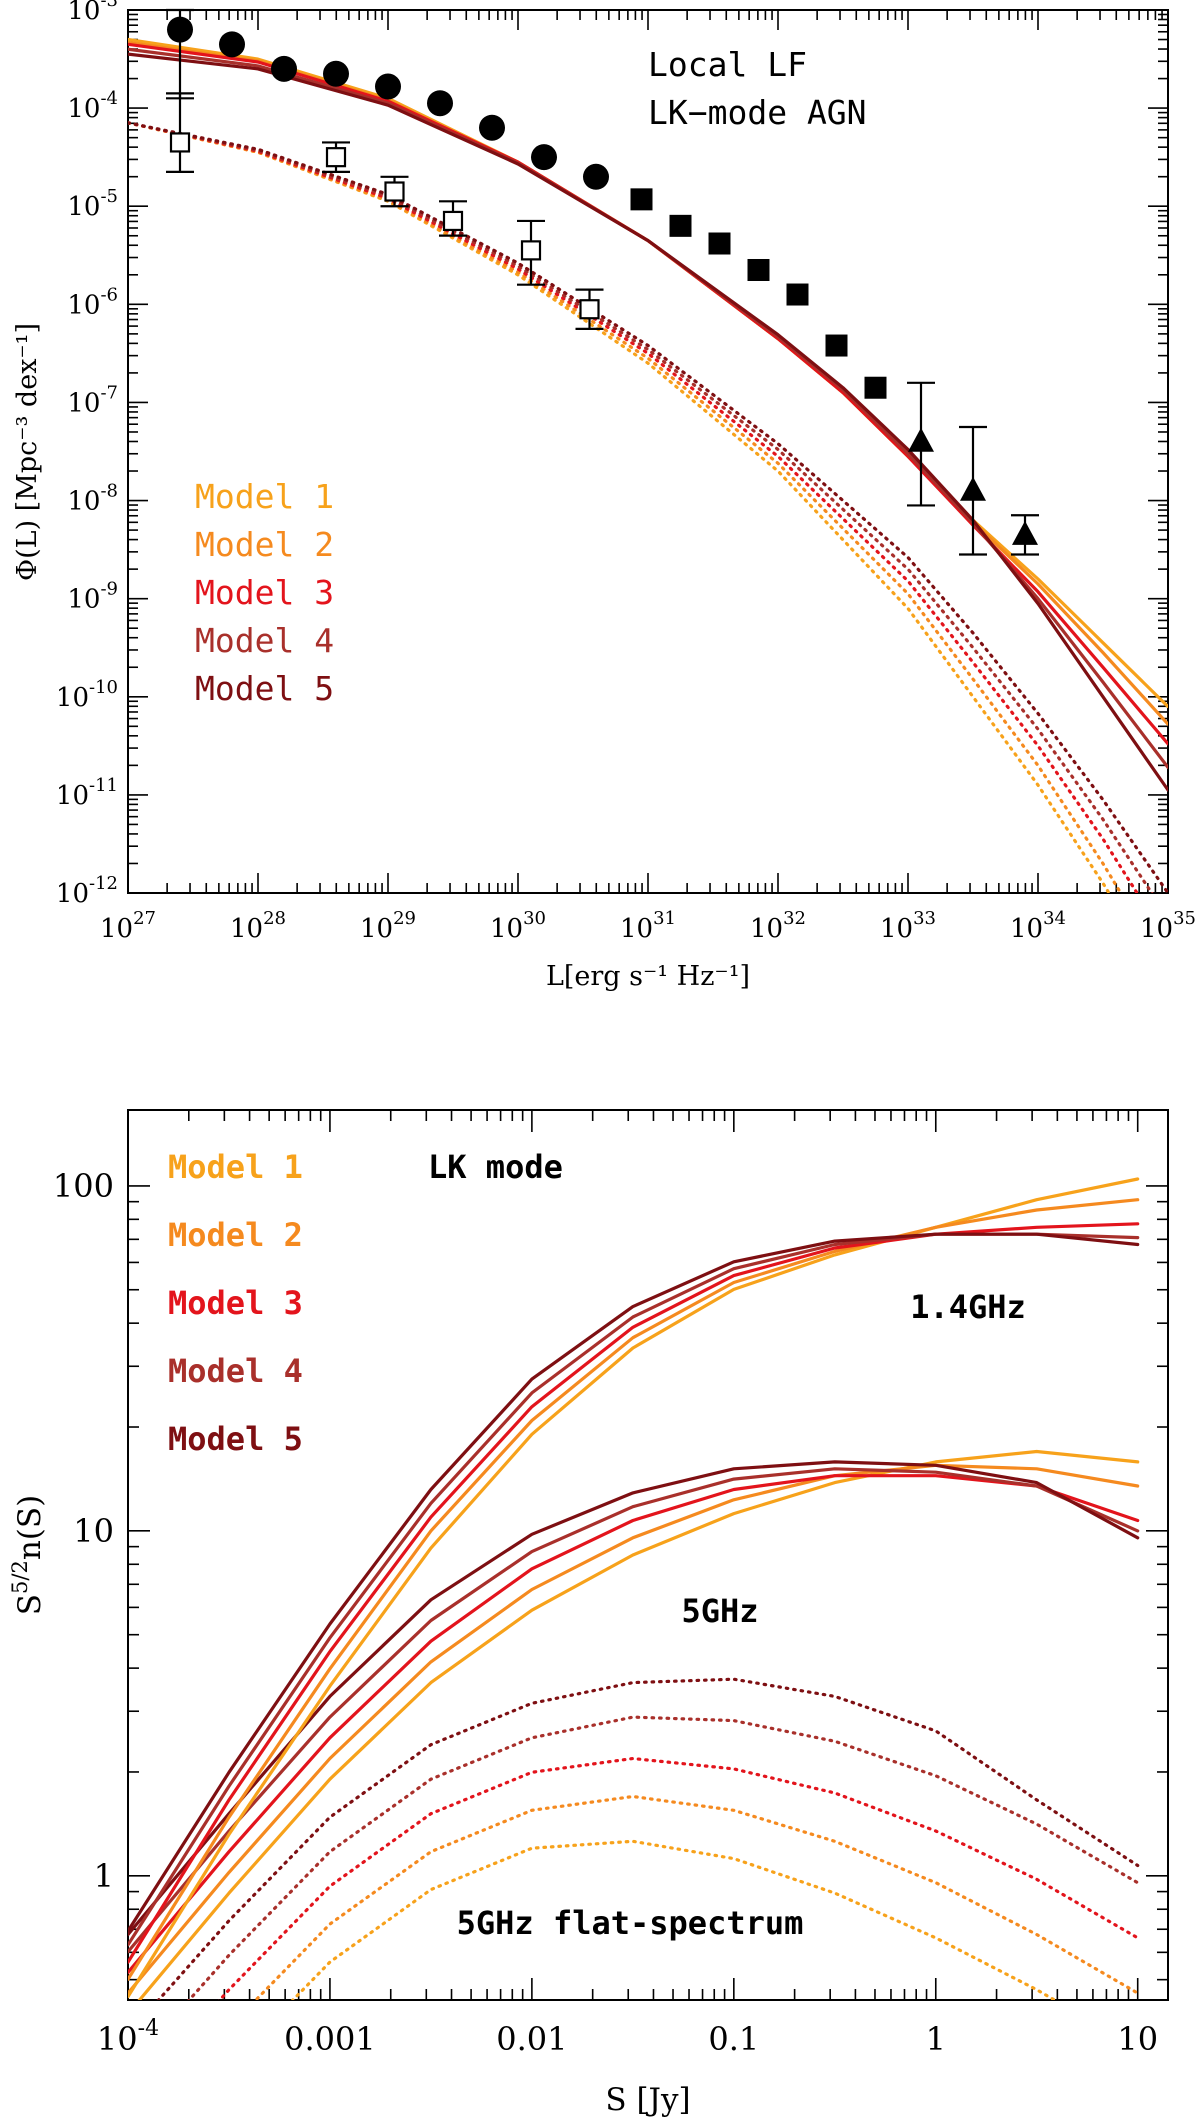  Describe the element at coordinates (719, 1611) in the screenshot. I see `label-5ghz: 5GHz` at that location.